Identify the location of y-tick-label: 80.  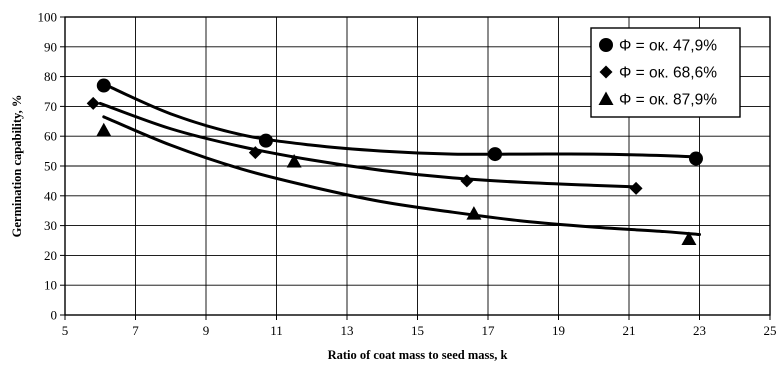
(50, 76).